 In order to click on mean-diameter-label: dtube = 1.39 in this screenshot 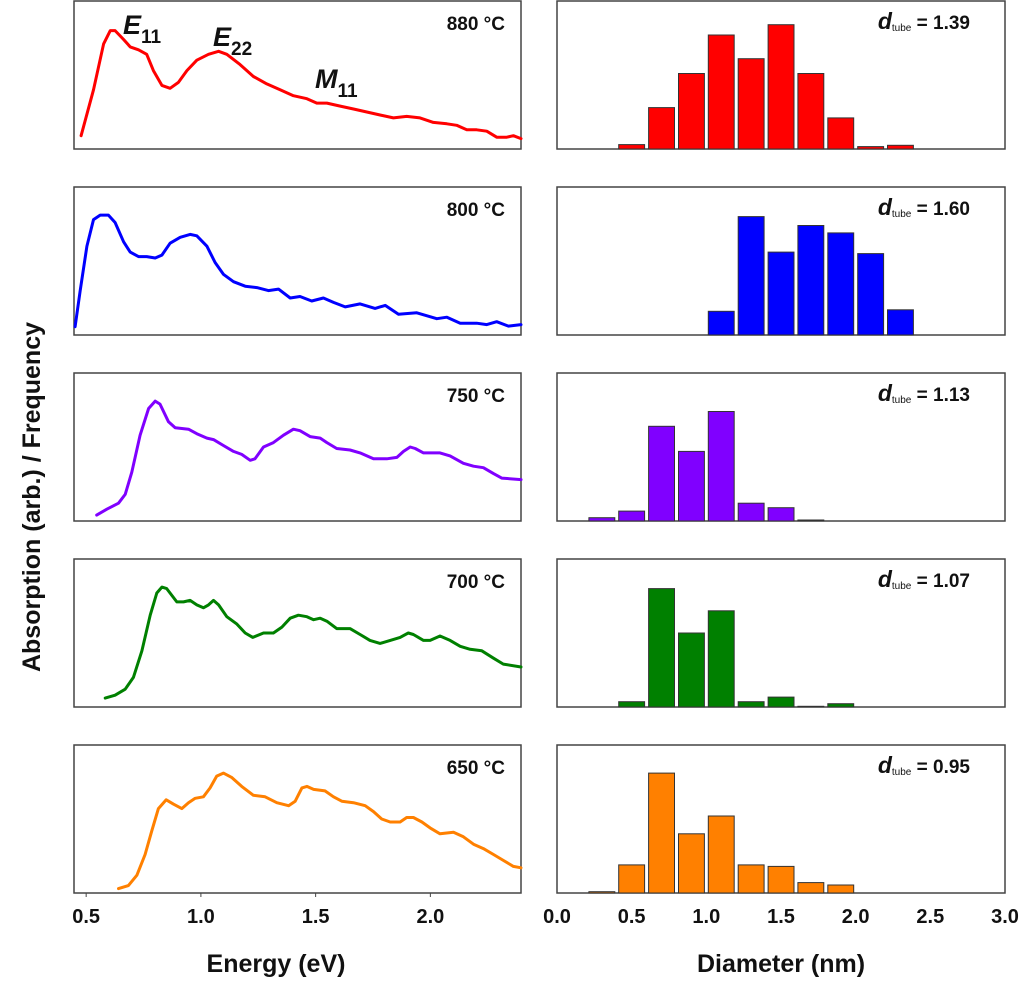, I will do `click(924, 21)`.